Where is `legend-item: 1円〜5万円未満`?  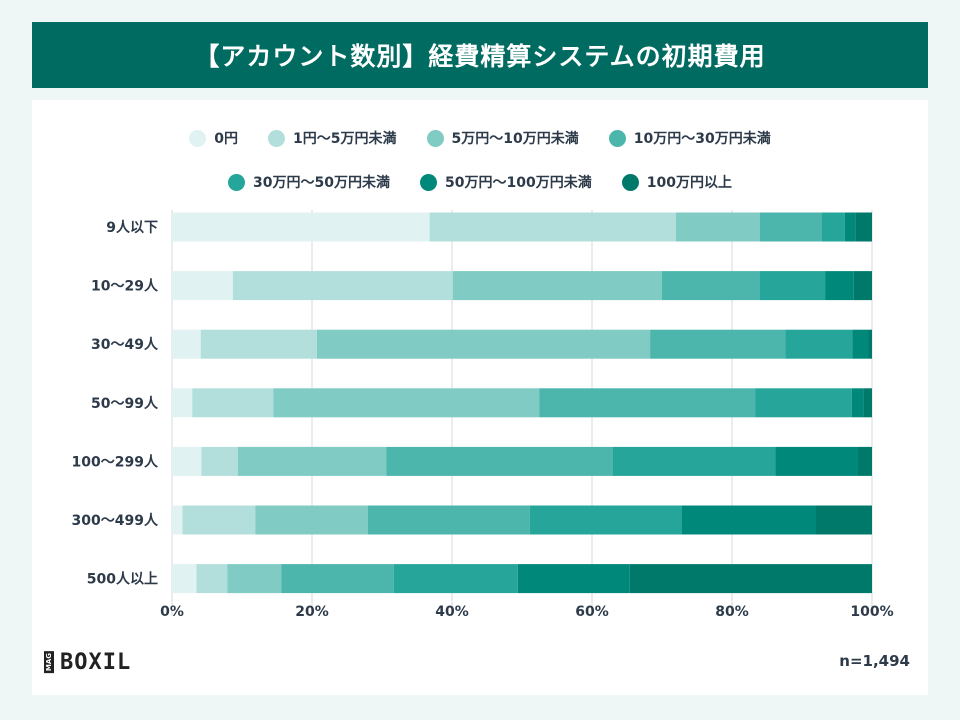 legend-item: 1円〜5万円未満 is located at coordinates (332, 138).